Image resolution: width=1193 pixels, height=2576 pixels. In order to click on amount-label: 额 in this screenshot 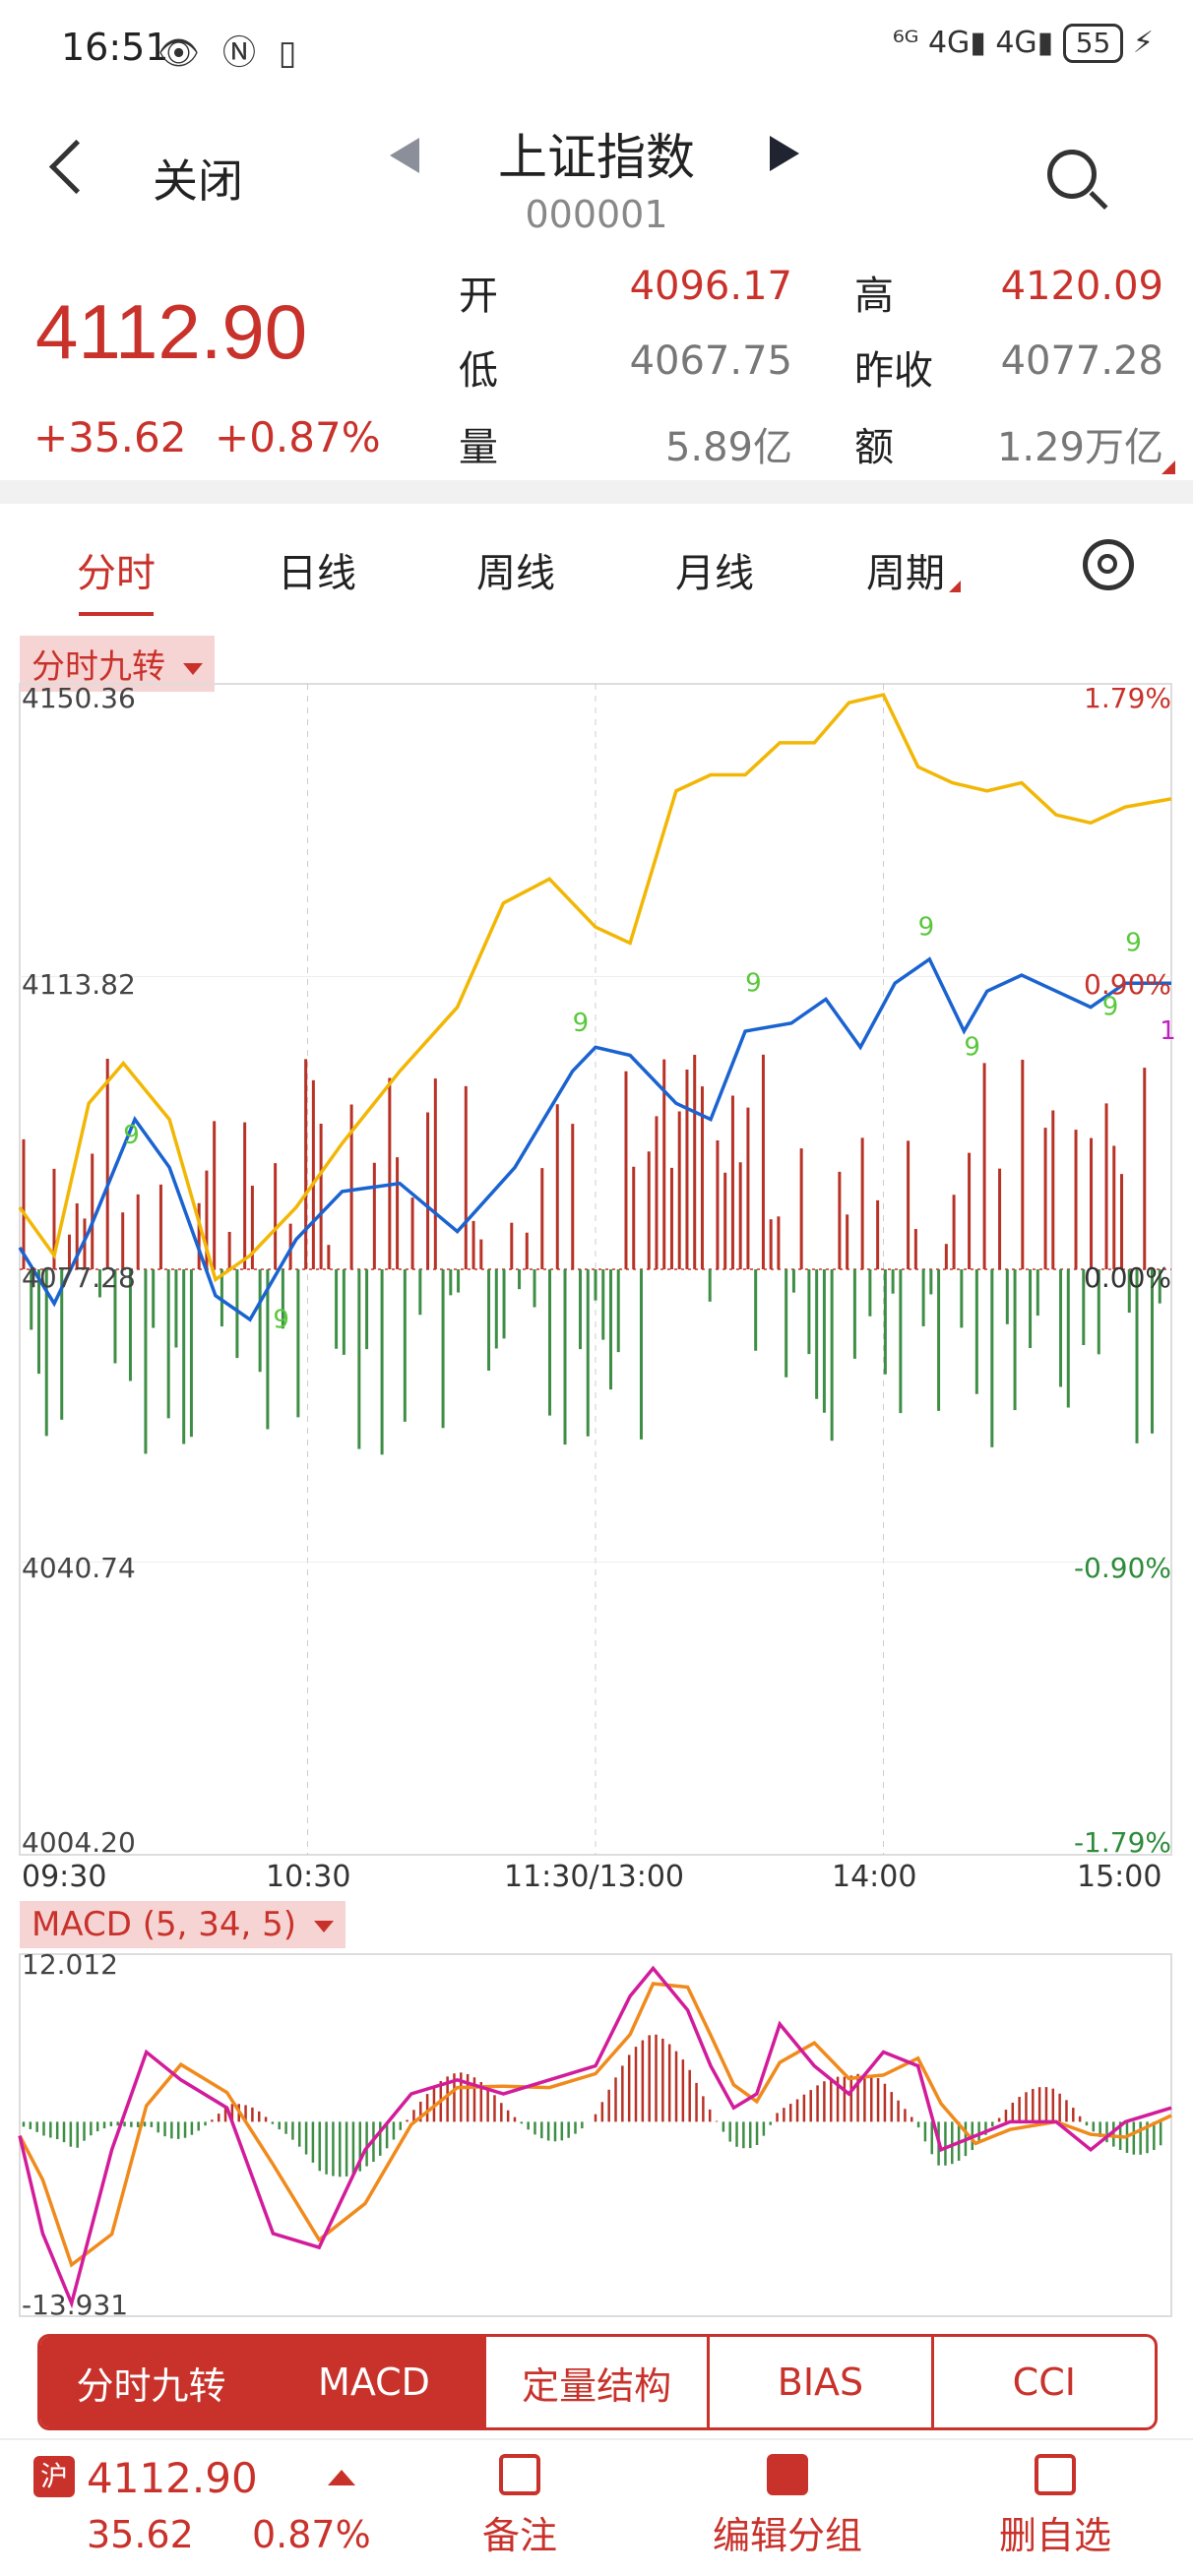, I will do `click(874, 447)`.